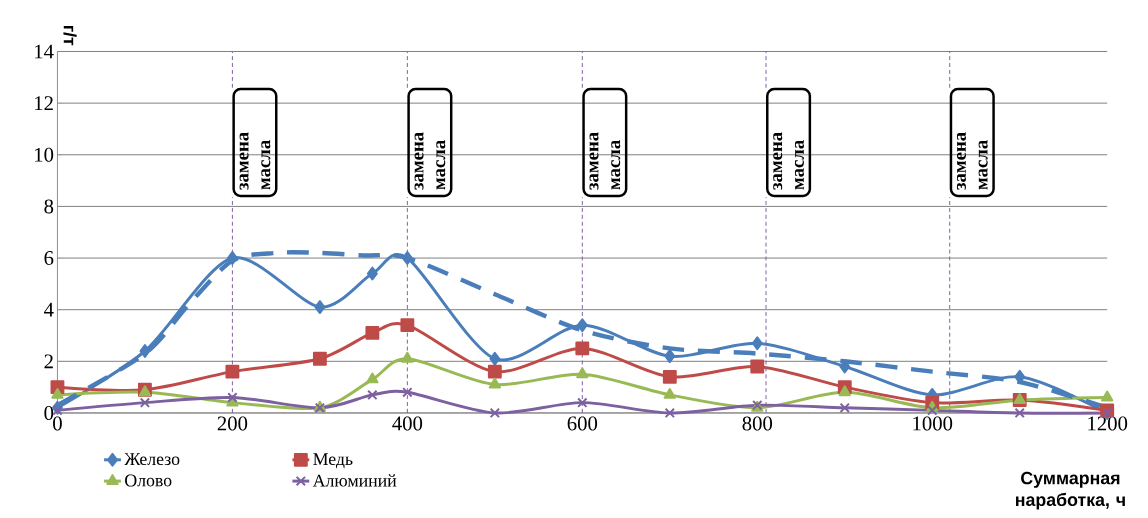  What do you see at coordinates (49, 309) in the screenshot?
I see `y-tick-label: 4` at bounding box center [49, 309].